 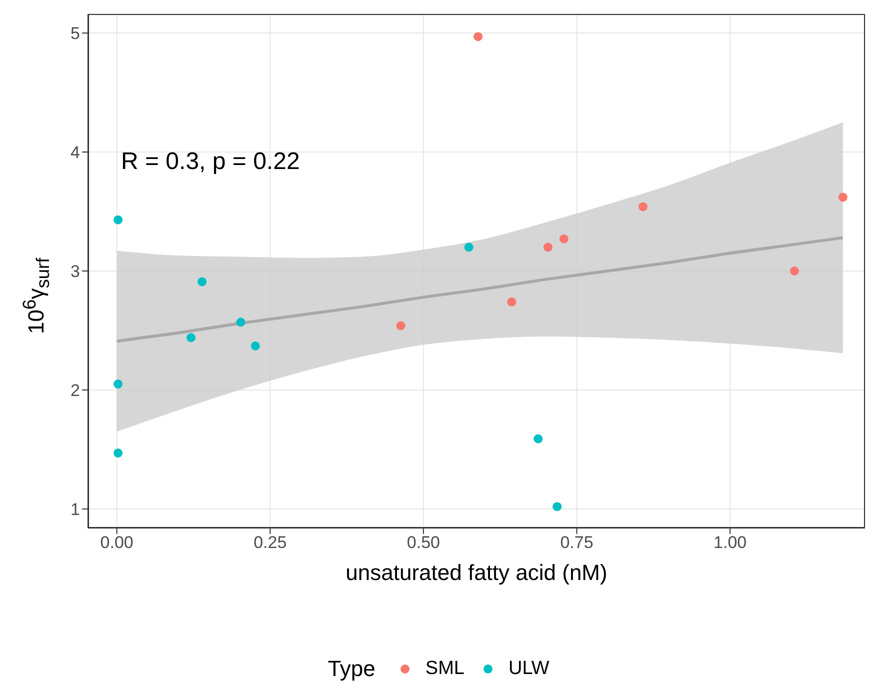 I want to click on x-axis-title: unsaturated fatty acid (nM), so click(x=477, y=572).